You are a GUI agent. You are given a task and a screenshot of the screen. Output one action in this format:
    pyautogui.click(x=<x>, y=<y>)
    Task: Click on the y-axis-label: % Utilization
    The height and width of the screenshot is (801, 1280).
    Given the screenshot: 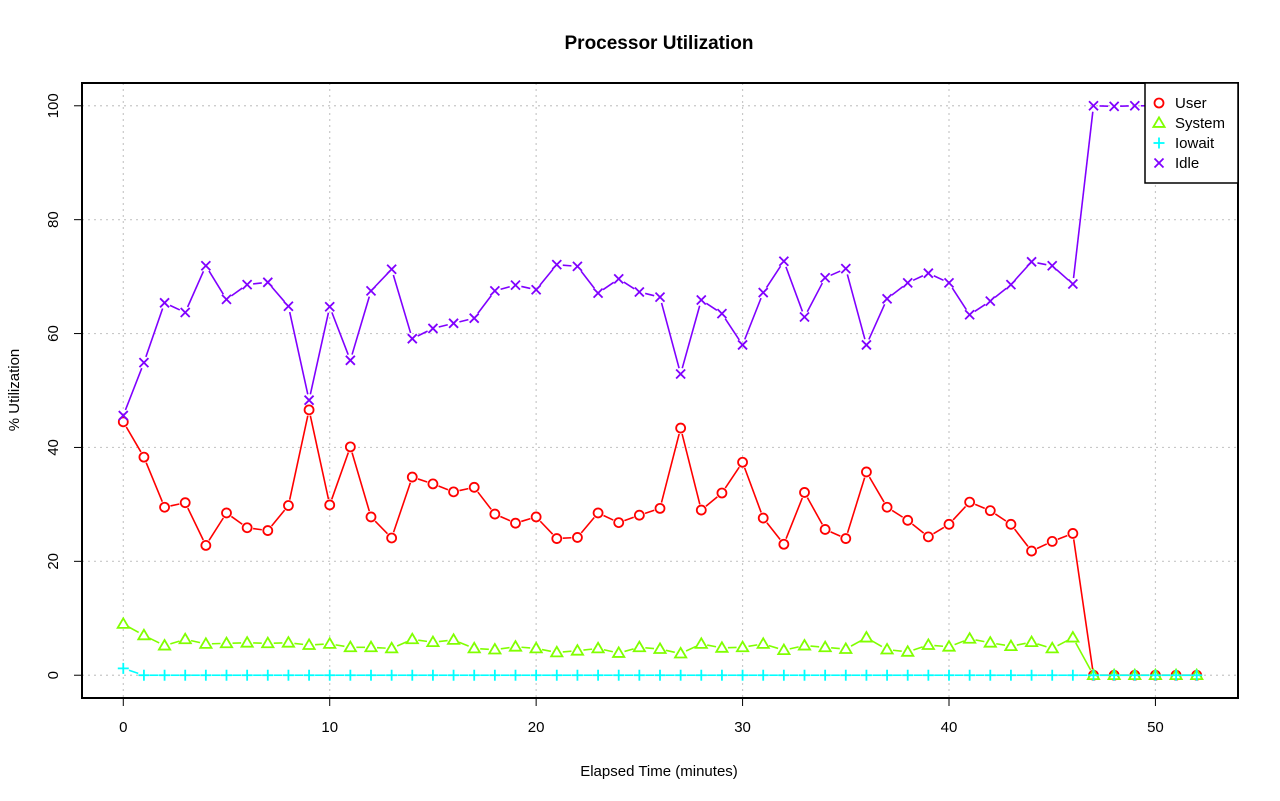 What is the action you would take?
    pyautogui.click(x=14, y=390)
    